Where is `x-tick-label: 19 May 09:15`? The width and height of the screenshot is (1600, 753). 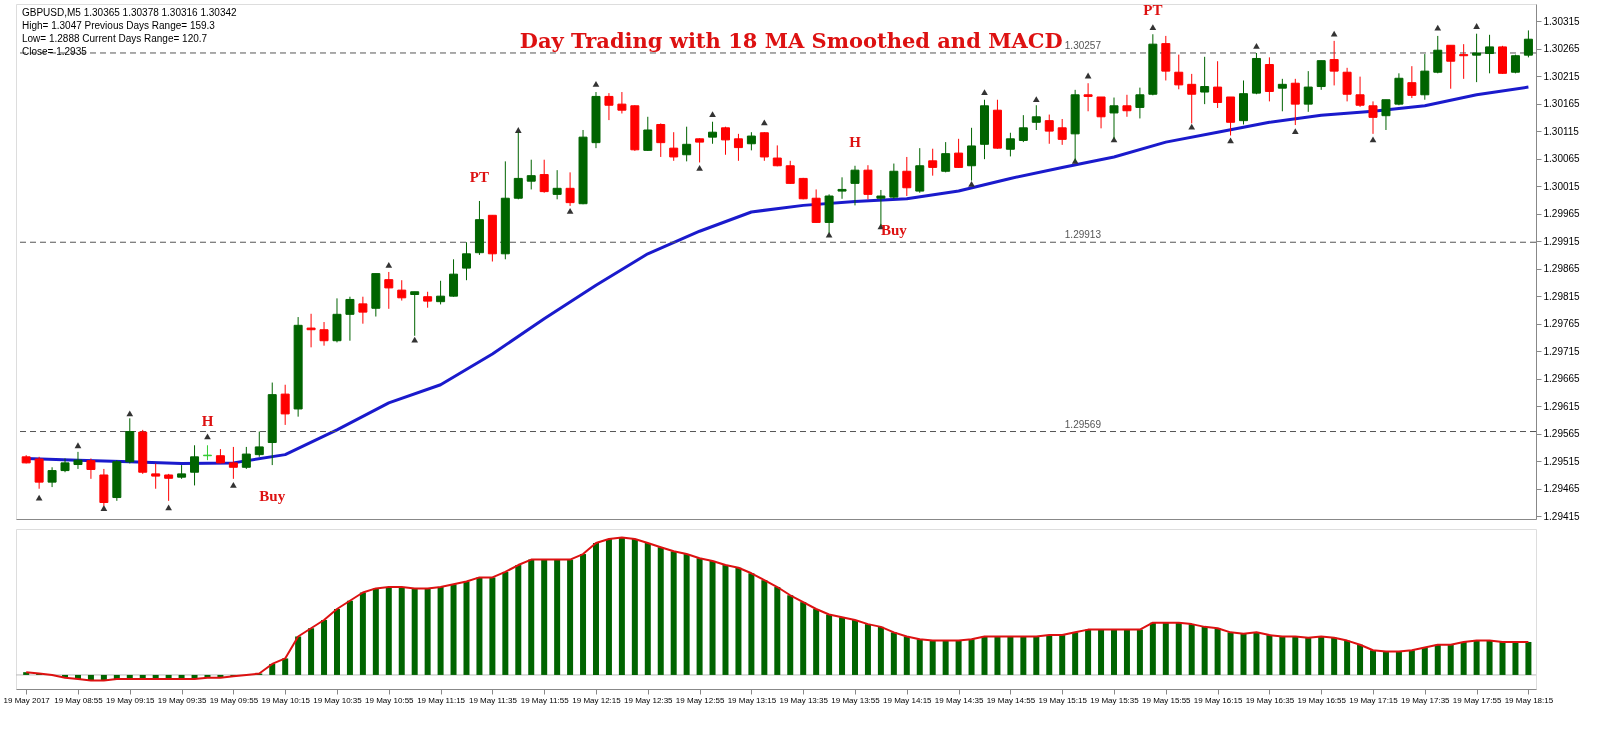 x-tick-label: 19 May 09:15 is located at coordinates (131, 700).